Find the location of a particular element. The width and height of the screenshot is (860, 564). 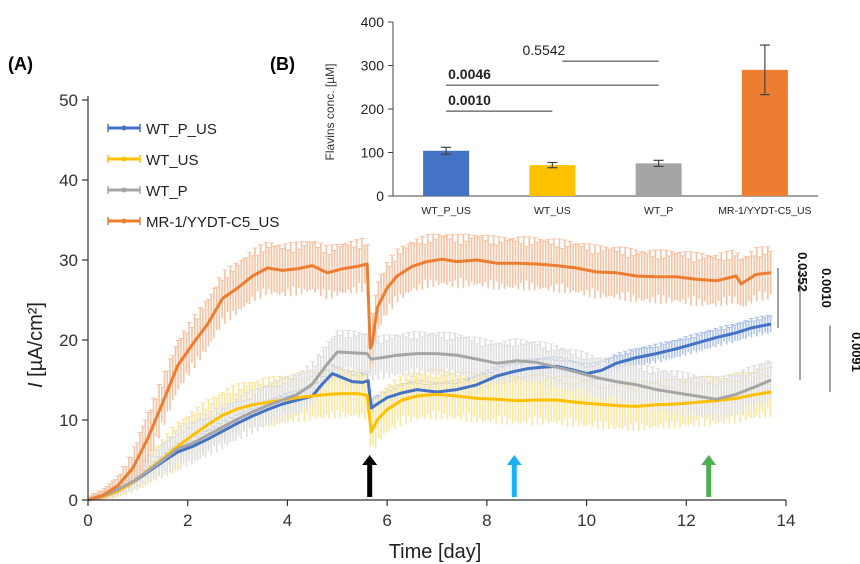

x-tick-label: 14 is located at coordinates (786, 520).